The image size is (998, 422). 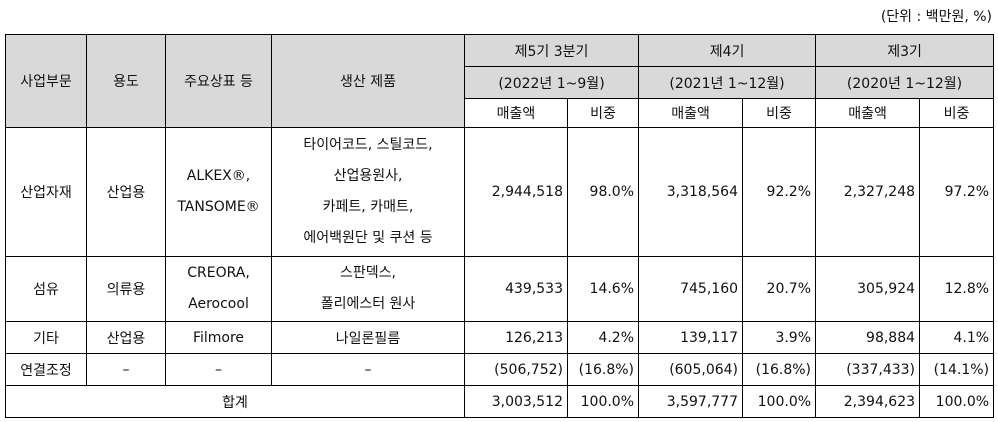 What do you see at coordinates (957, 337) in the screenshot?
I see `ratio-cell: 4.1%` at bounding box center [957, 337].